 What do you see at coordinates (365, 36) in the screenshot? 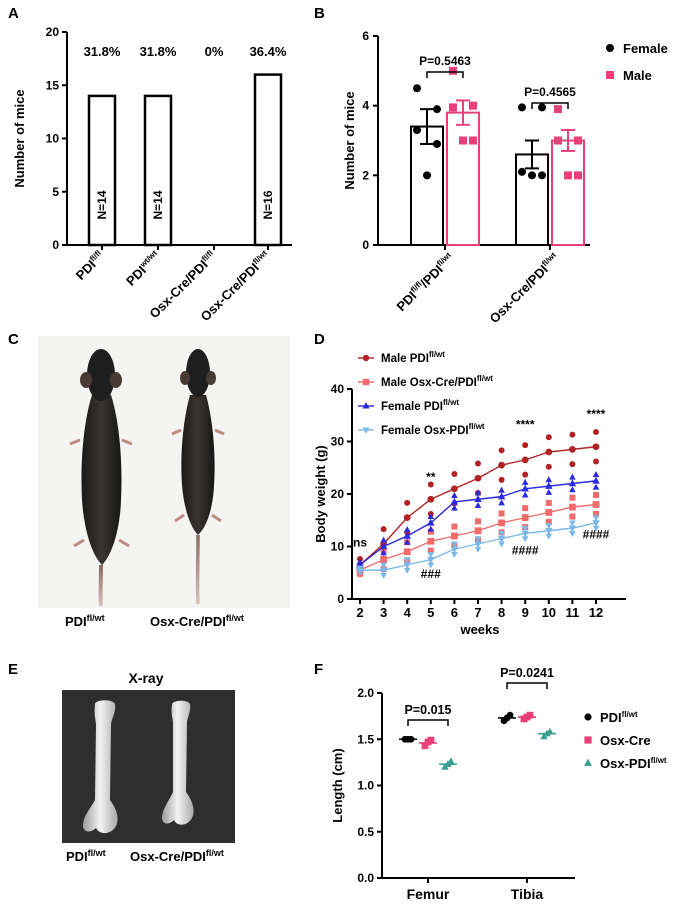
I see `y-tick-label-b: 6` at bounding box center [365, 36].